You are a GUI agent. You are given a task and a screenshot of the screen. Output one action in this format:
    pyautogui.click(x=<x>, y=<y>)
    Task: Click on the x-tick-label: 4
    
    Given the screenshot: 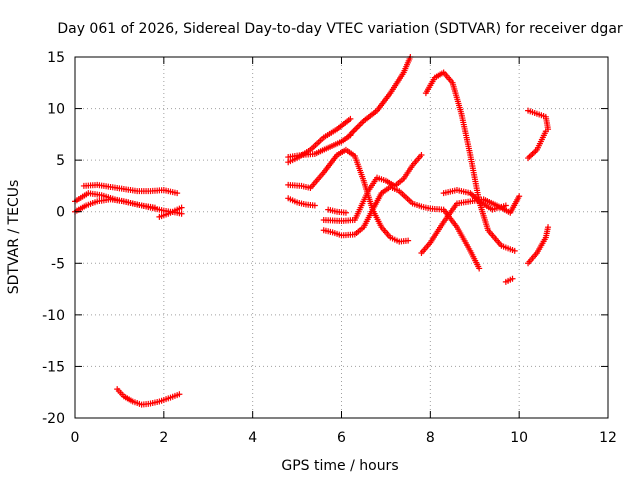 What is the action you would take?
    pyautogui.click(x=252, y=438)
    